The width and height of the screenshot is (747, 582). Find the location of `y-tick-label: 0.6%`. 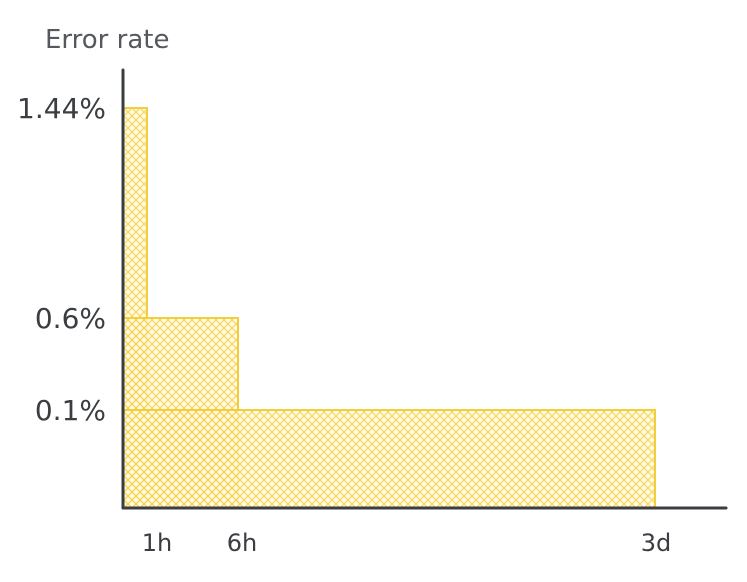

y-tick-label: 0.6% is located at coordinates (70, 318).